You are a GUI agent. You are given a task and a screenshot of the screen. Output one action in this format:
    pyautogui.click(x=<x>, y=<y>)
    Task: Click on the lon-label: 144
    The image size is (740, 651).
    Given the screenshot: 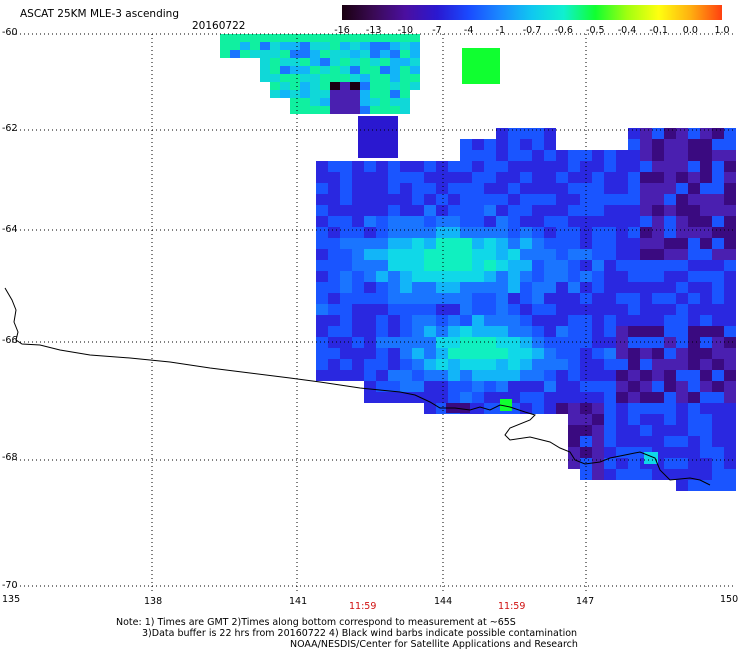 What is the action you would take?
    pyautogui.click(x=443, y=601)
    